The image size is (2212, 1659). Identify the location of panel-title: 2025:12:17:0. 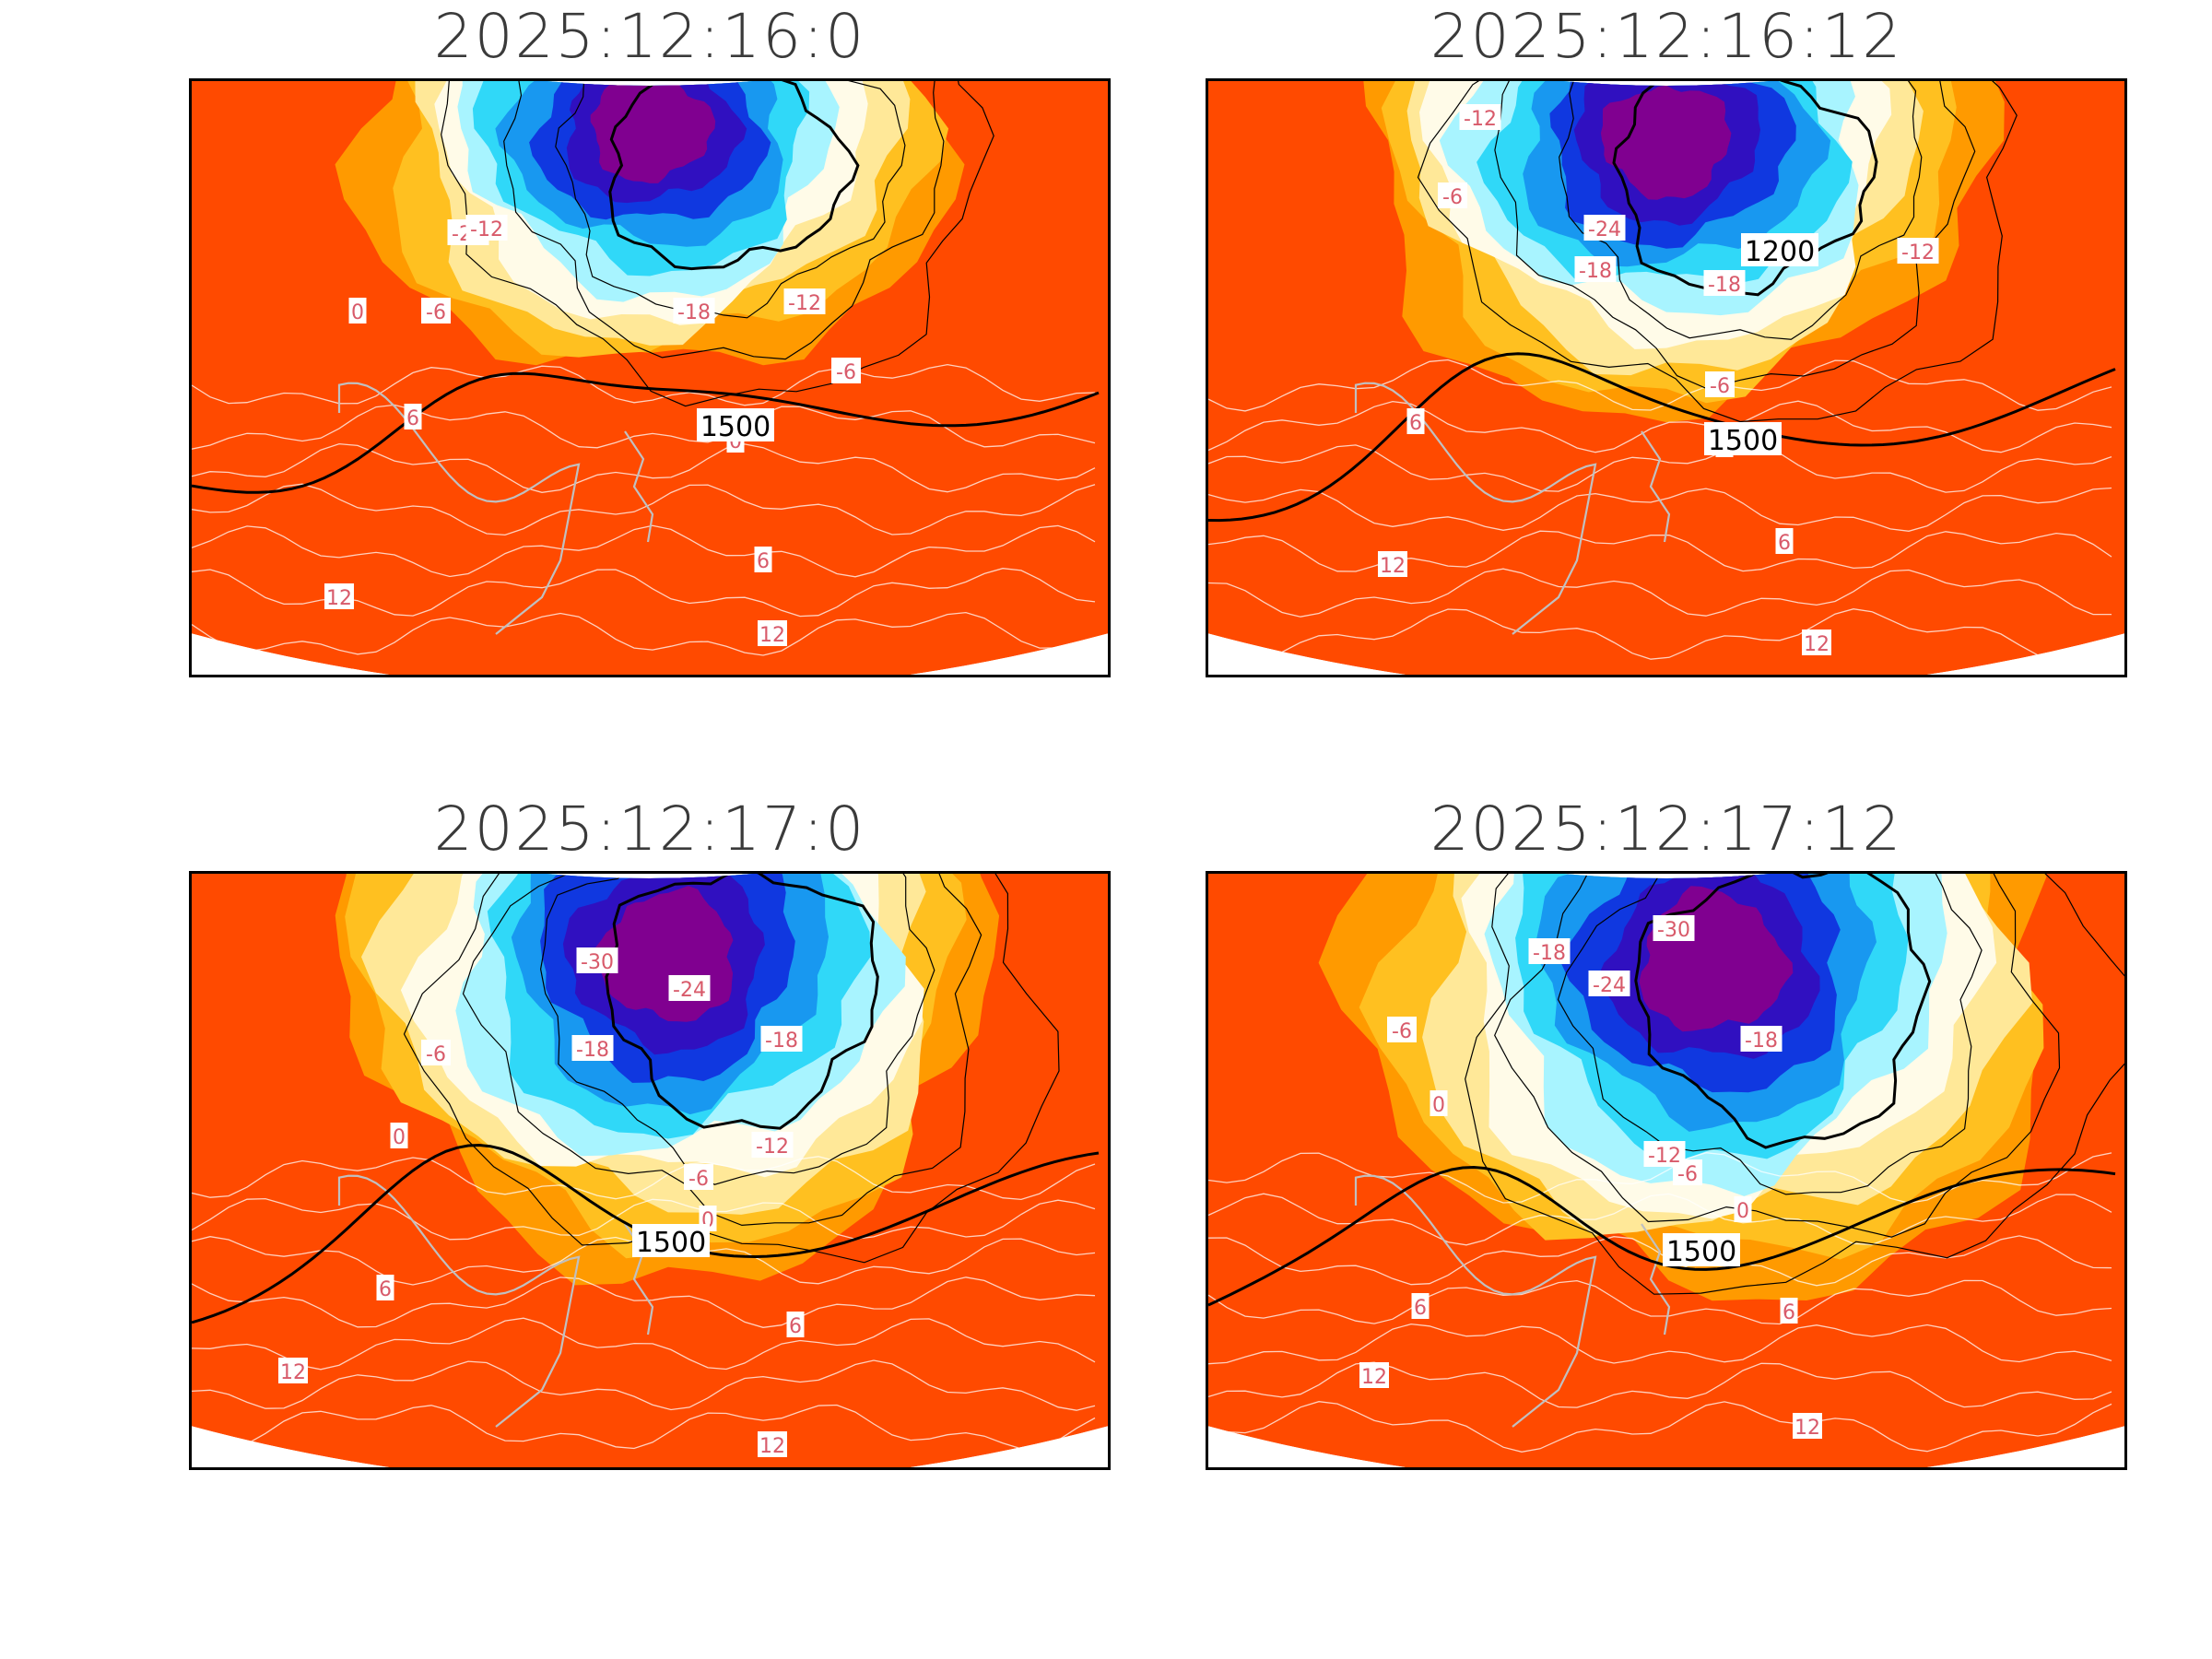
(649, 829).